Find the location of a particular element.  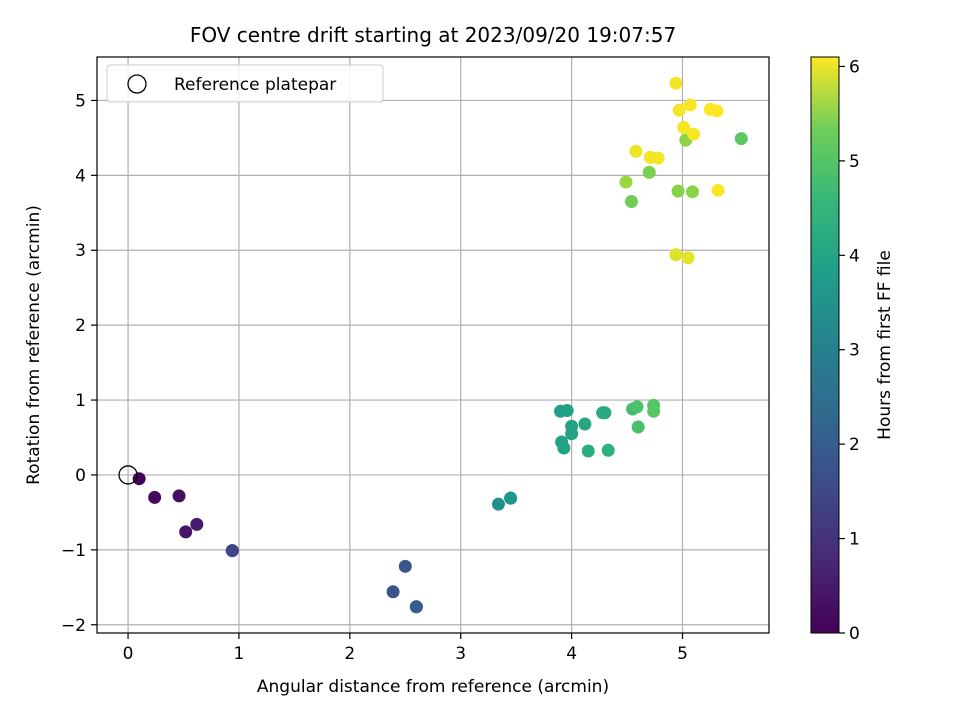

y-tick-label: 4 is located at coordinates (80, 176).